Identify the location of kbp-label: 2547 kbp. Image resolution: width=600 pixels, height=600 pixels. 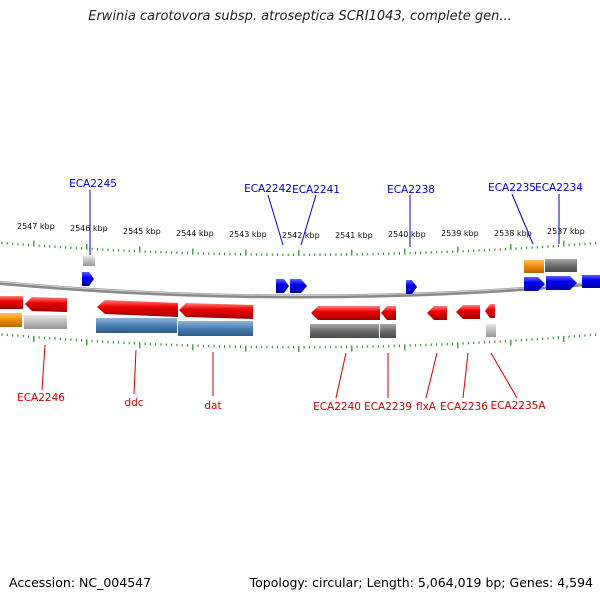
(36, 226).